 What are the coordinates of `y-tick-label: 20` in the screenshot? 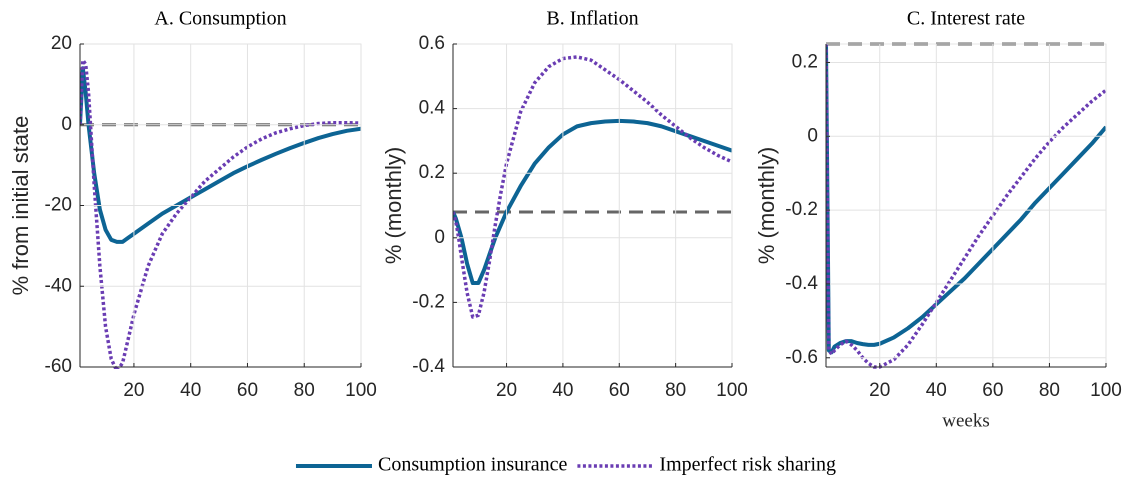 It's located at (61, 43).